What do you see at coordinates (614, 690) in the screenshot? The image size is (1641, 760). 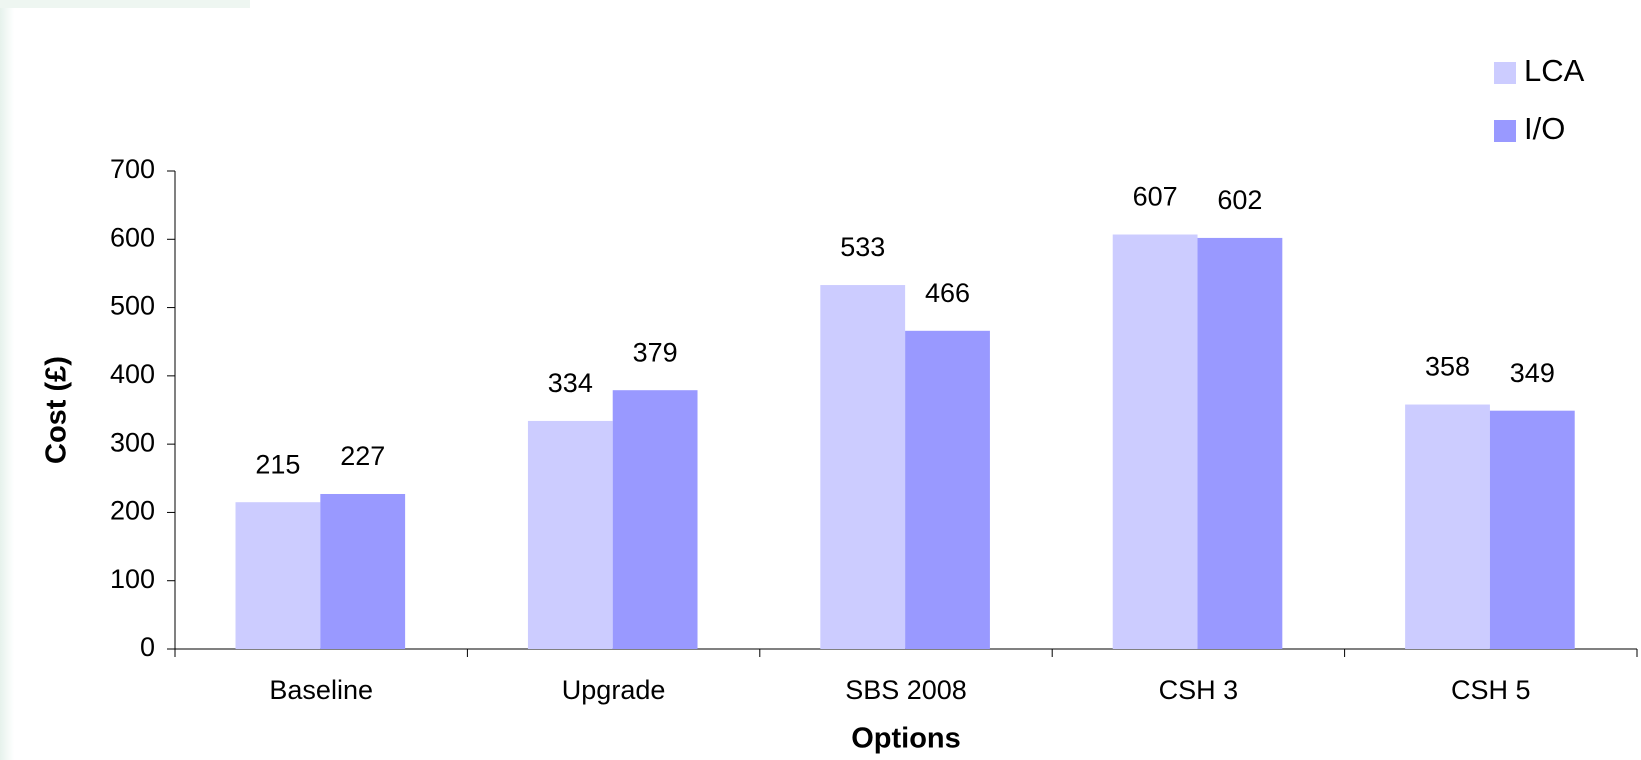 I see `x-tick-label: Upgrade` at bounding box center [614, 690].